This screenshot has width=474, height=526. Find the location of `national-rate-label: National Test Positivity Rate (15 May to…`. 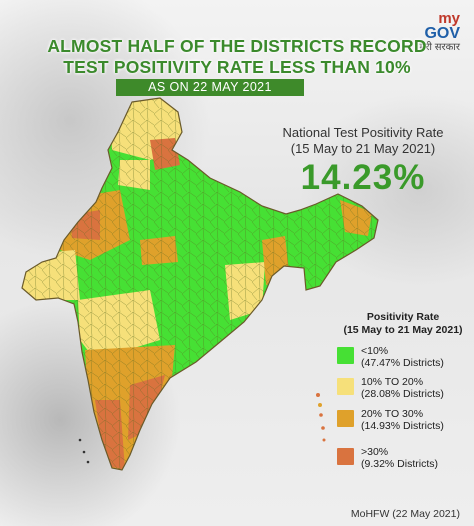

national-rate-label: National Test Positivity Rate (15 May to… is located at coordinates (363, 141).